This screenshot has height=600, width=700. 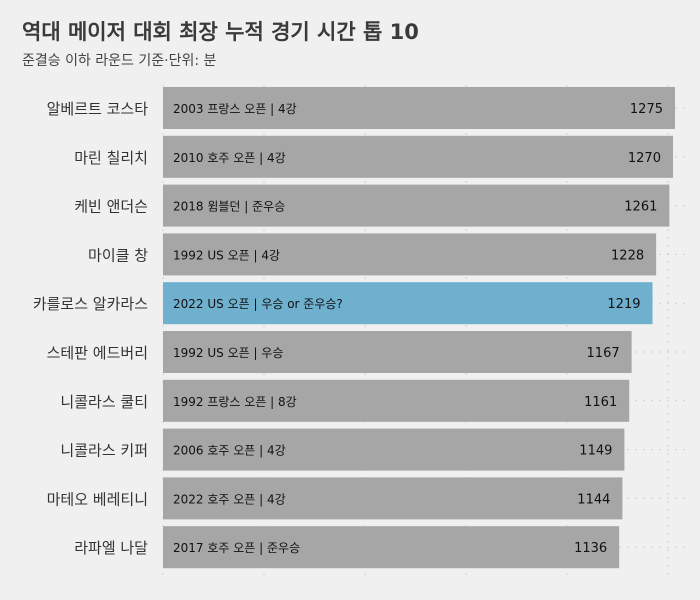 I want to click on chart-subtitle: 준결승 이하 라운드 기준·단위: 분, so click(x=119, y=61).